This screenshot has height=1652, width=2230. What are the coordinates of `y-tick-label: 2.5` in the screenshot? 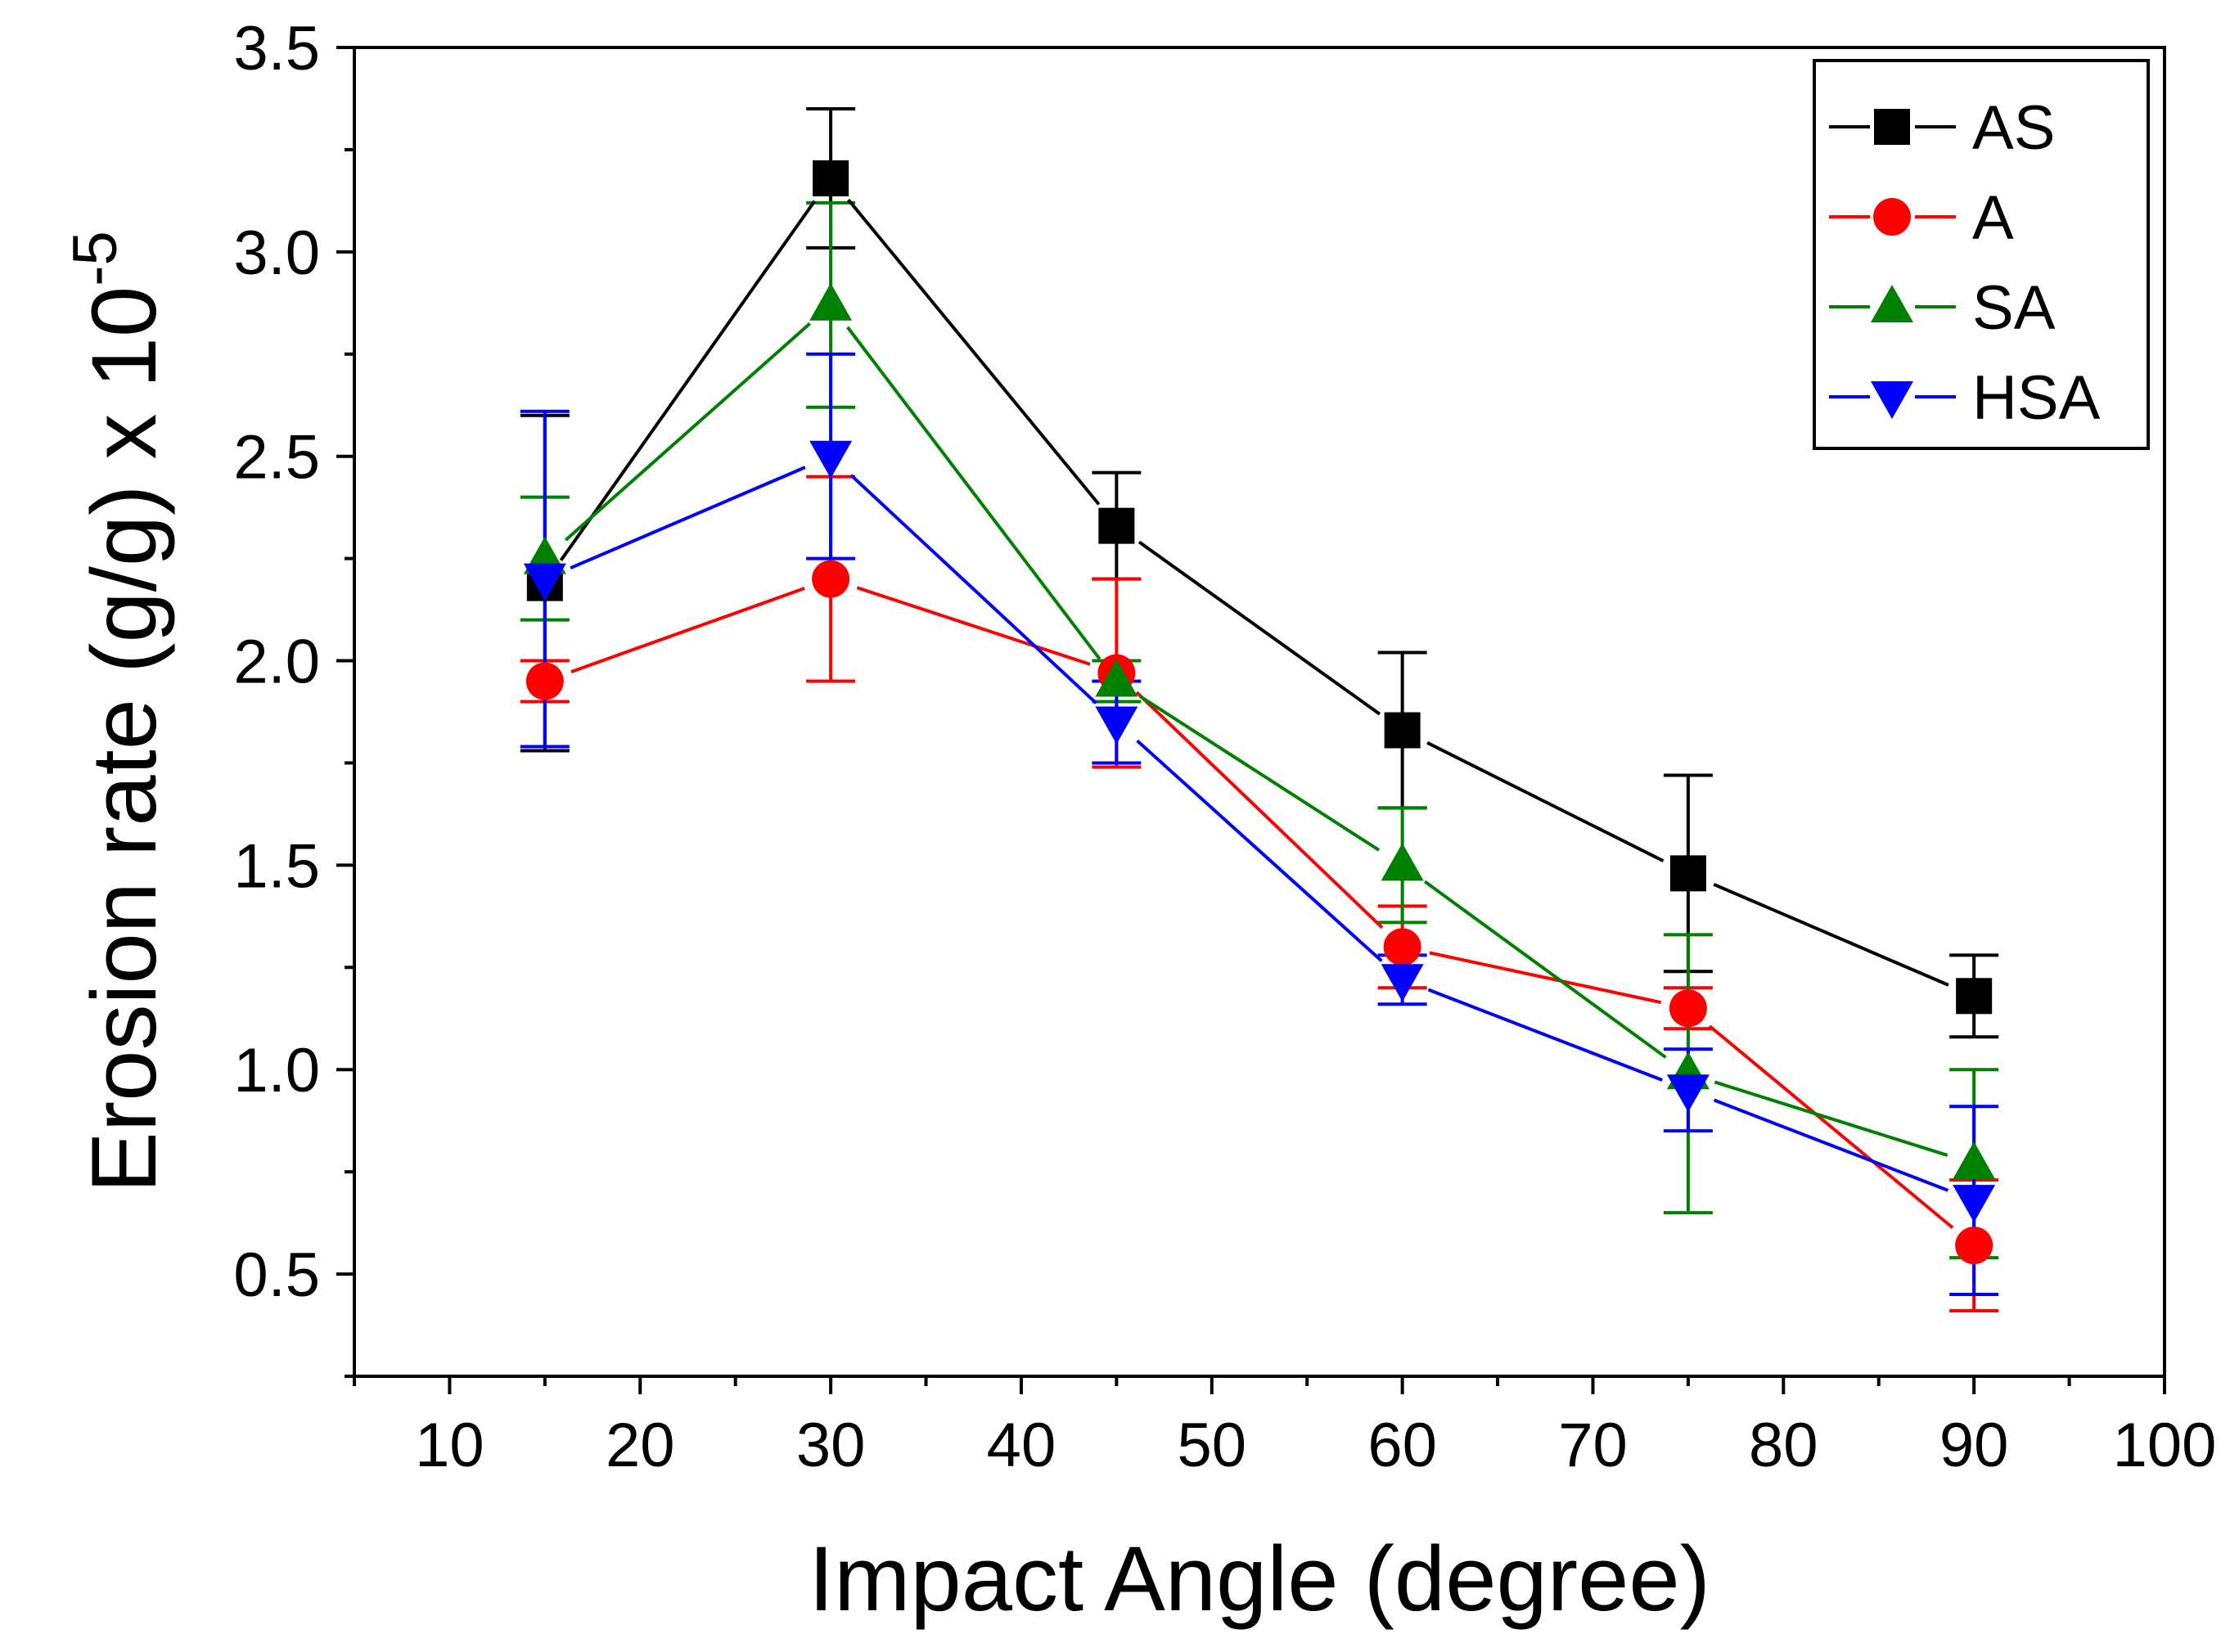 It's located at (276, 458).